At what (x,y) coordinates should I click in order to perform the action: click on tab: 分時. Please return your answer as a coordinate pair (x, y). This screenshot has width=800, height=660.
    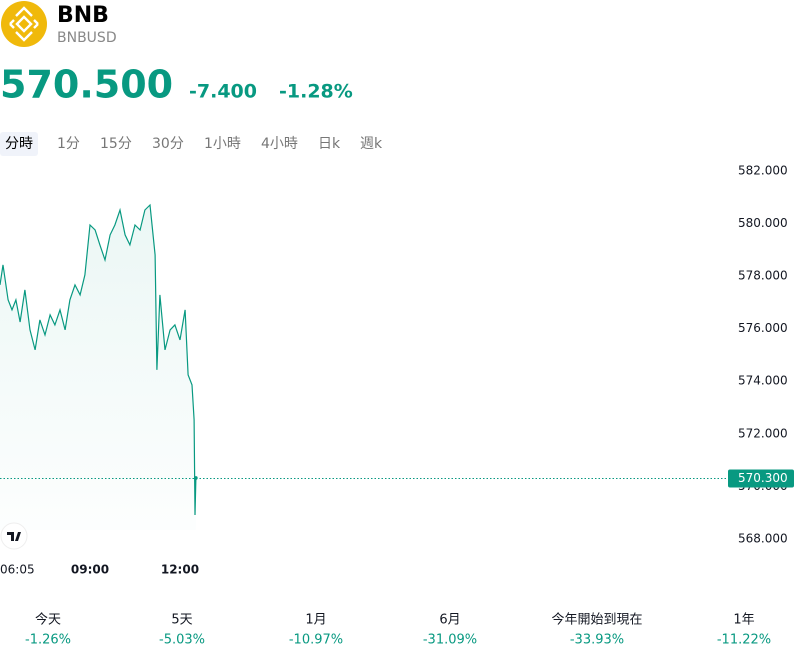
    Looking at the image, I should click on (19, 144).